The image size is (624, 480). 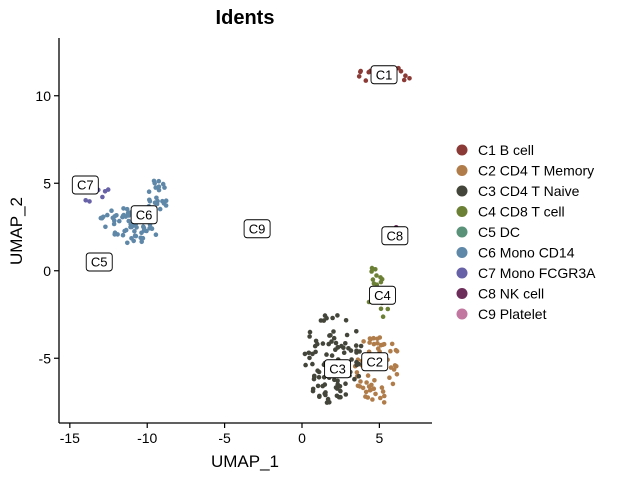 I want to click on x-tick-label: -10, so click(x=147, y=438).